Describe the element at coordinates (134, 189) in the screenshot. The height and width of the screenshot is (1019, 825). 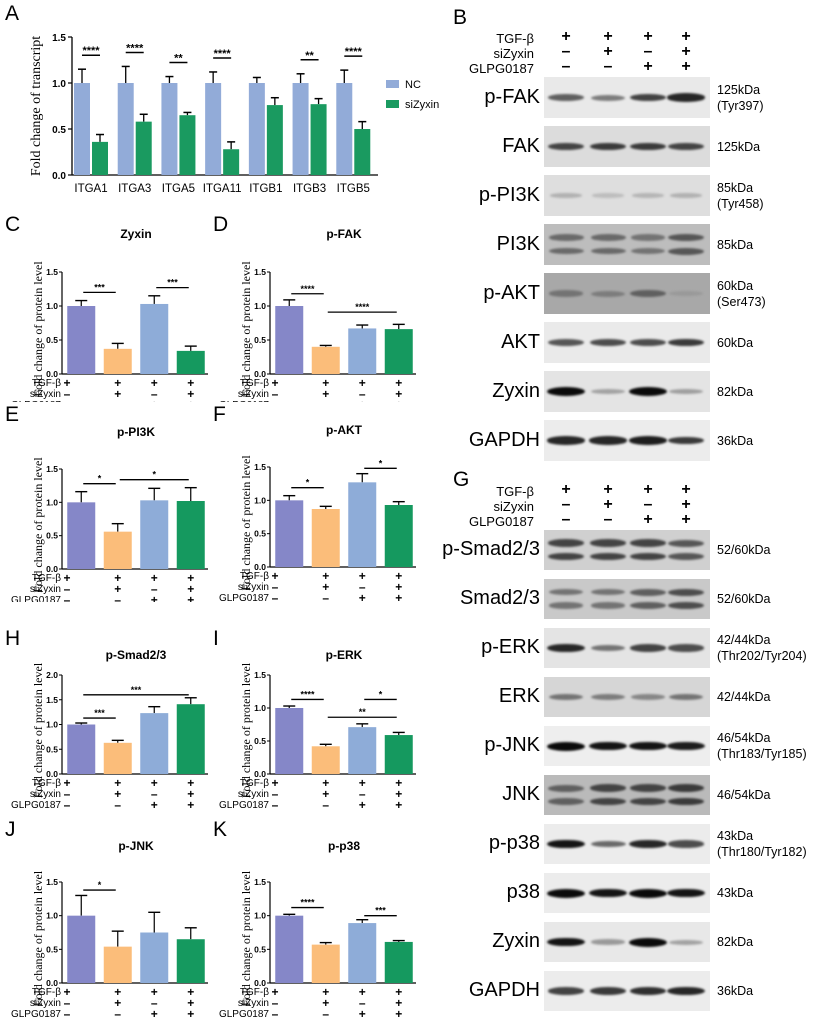
I see `x-tick-label: ITGA3` at that location.